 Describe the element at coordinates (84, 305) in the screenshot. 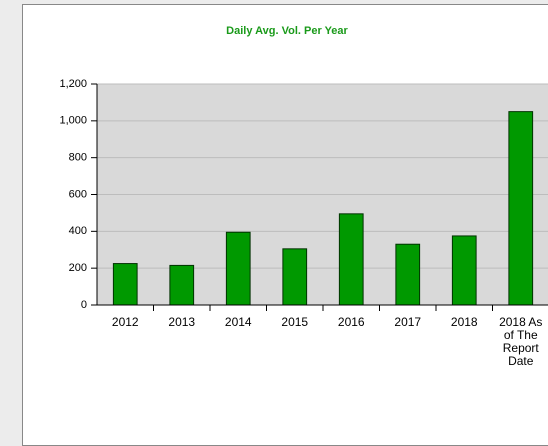

I see `y-tick-label: 0` at that location.